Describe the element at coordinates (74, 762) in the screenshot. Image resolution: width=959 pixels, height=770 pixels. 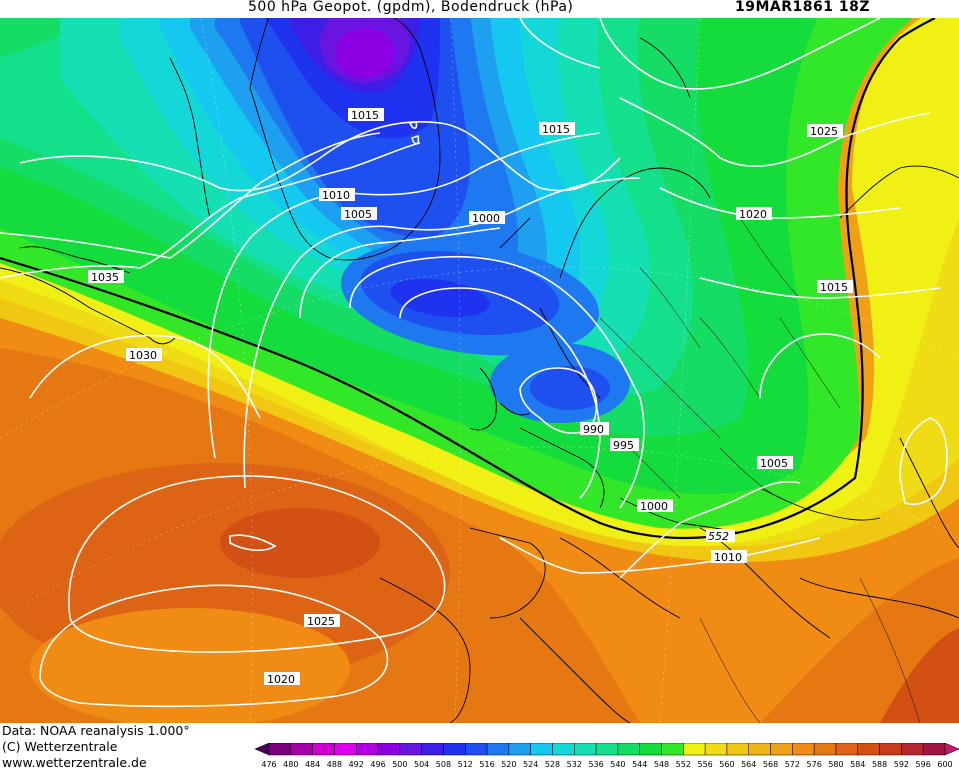
I see `website-link: www.wetterzentrale.de` at that location.